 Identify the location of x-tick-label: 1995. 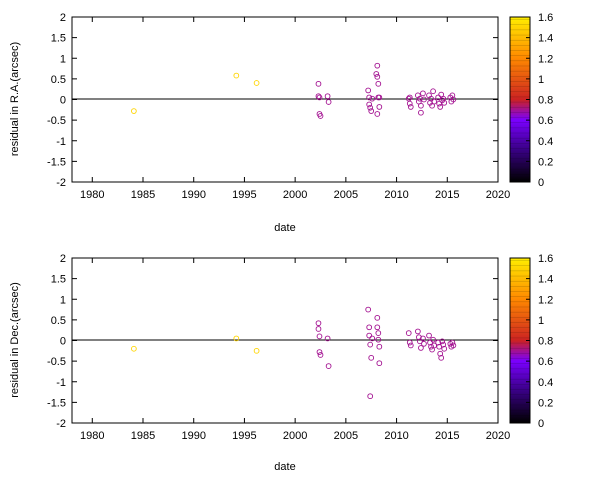
(244, 195).